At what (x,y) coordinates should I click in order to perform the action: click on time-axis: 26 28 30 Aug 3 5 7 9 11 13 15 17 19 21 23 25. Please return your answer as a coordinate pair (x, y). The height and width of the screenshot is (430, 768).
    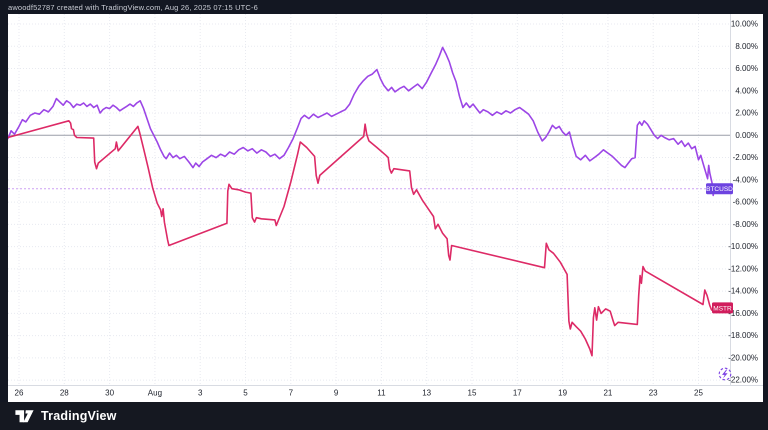
    Looking at the image, I should click on (359, 393).